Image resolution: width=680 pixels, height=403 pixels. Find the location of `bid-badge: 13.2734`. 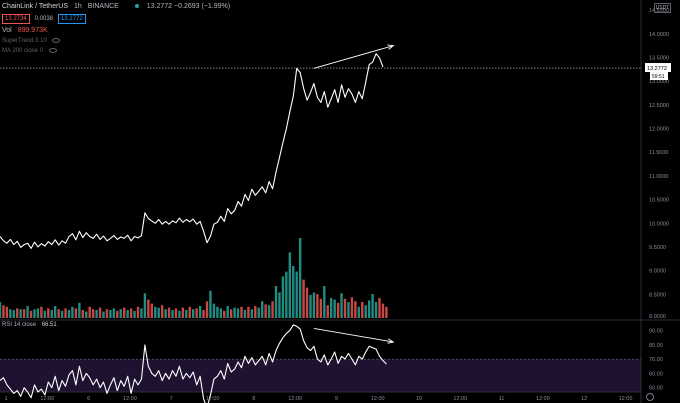

bid-badge: 13.2734 is located at coordinates (16, 19).